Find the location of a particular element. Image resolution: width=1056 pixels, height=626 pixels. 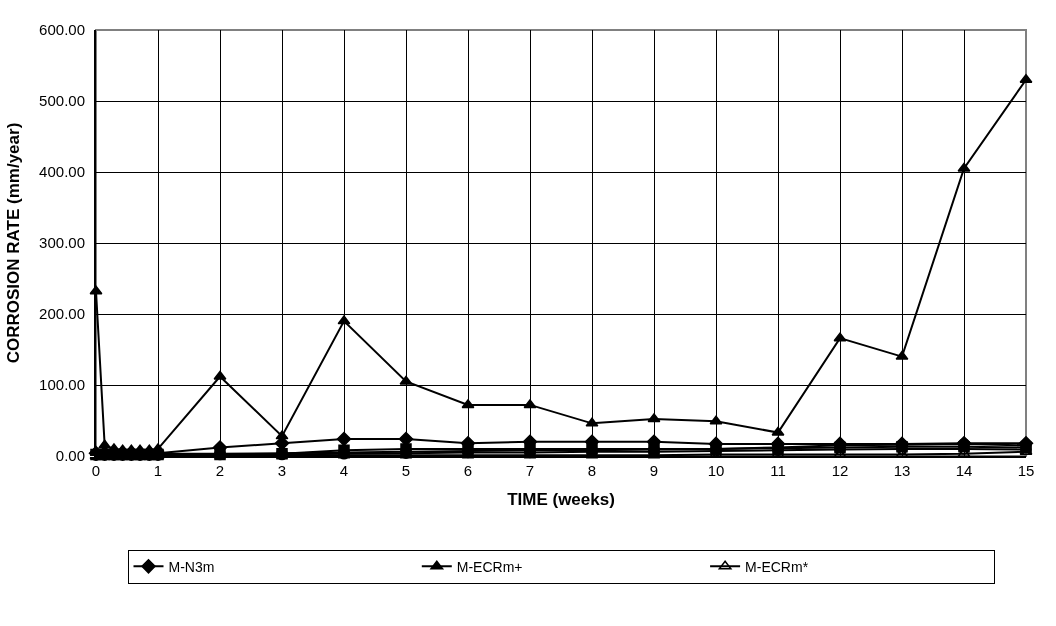

legend-label: M-ECRm+ is located at coordinates (489, 566).